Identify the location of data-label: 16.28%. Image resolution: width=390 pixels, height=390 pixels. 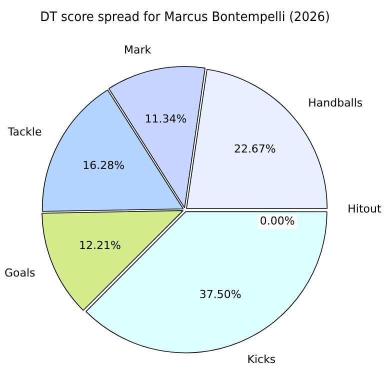
(103, 165).